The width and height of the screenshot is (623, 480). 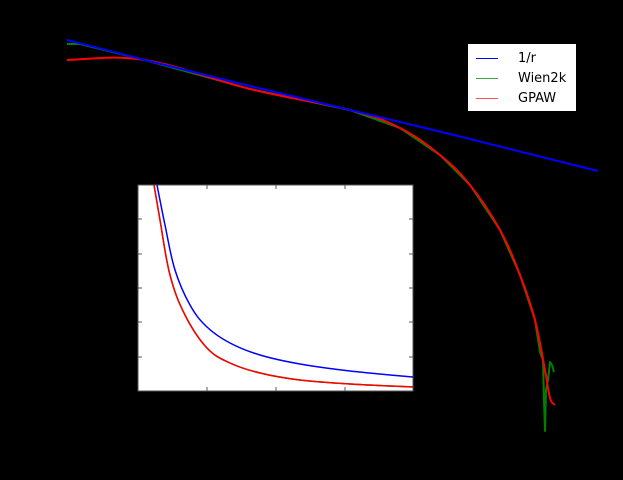 I want to click on legend: 1/r Wien2k GPAW, so click(x=522, y=77).